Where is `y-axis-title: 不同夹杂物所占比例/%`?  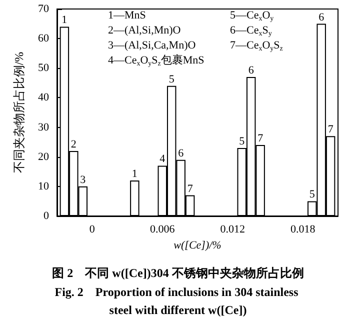
y-axis-title: 不同夹杂物所占比例/% is located at coordinates (19, 113).